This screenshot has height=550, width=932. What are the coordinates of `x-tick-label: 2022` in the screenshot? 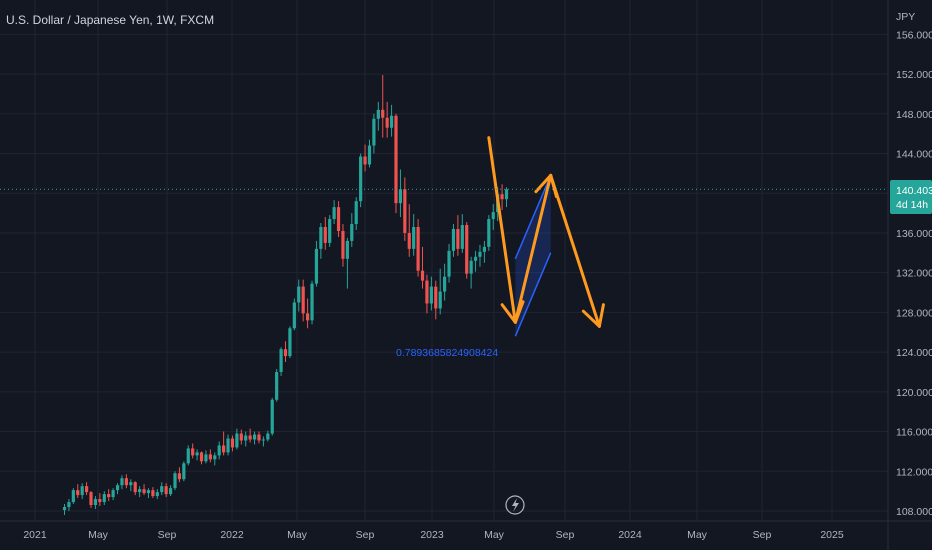 It's located at (232, 535).